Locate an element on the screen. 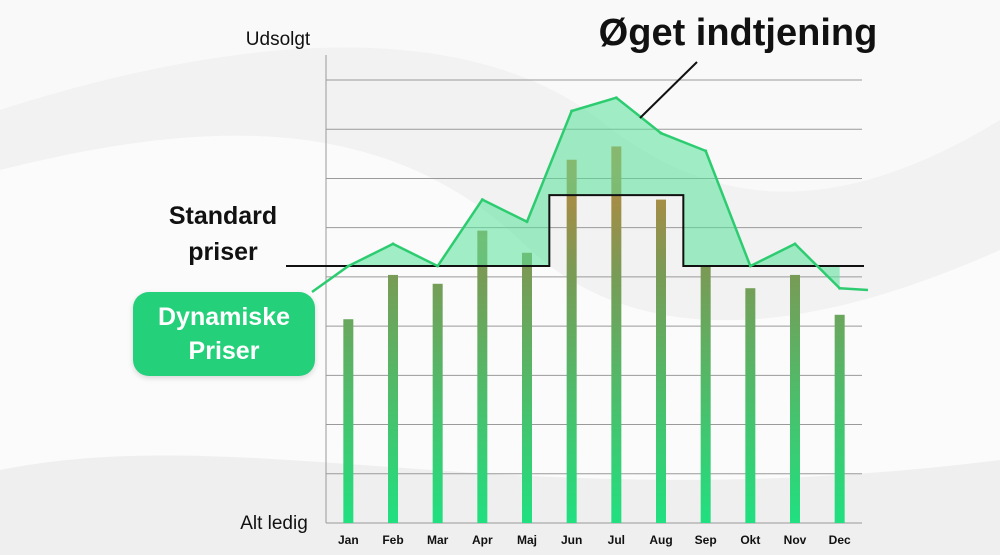 The height and width of the screenshot is (555, 1000). dynamic-point-jul is located at coordinates (616, 98).